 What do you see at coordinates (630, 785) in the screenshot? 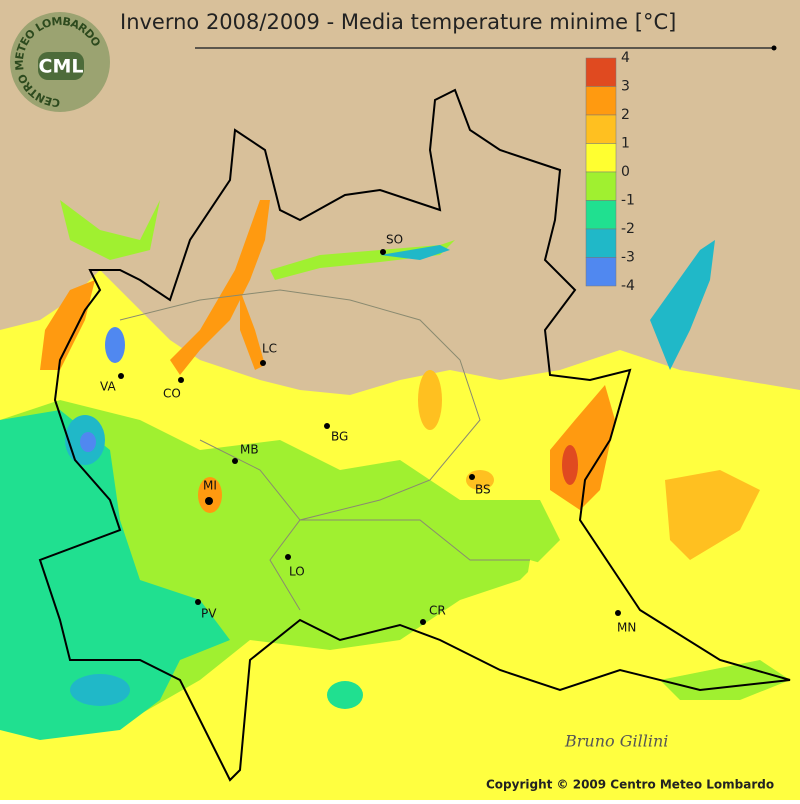
I see `copyright: Copyright © 2009 Centro Meteo Lombardo` at bounding box center [630, 785].